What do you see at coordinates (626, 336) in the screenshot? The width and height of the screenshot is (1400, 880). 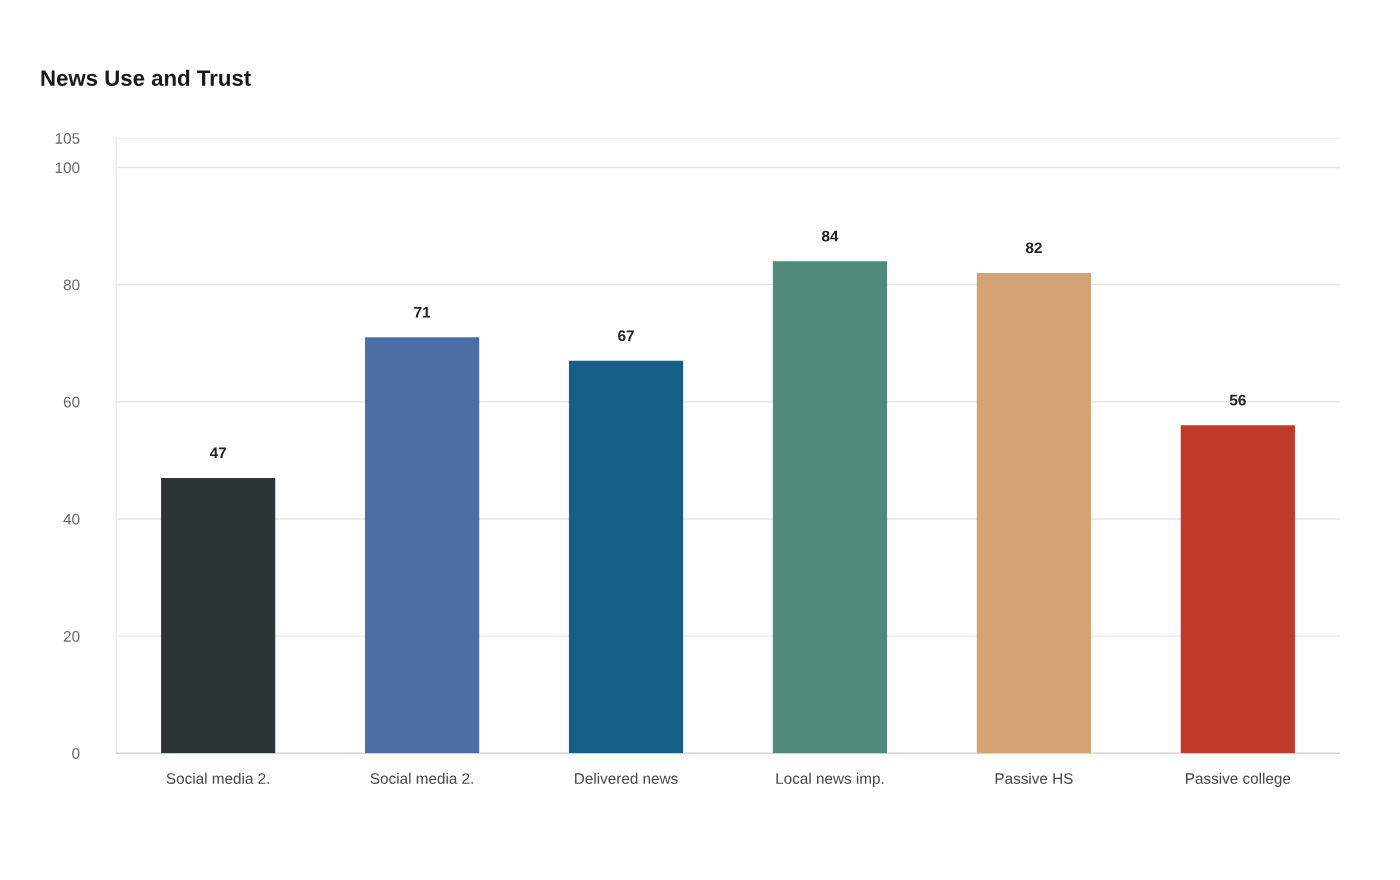 I see `data-label: 67` at bounding box center [626, 336].